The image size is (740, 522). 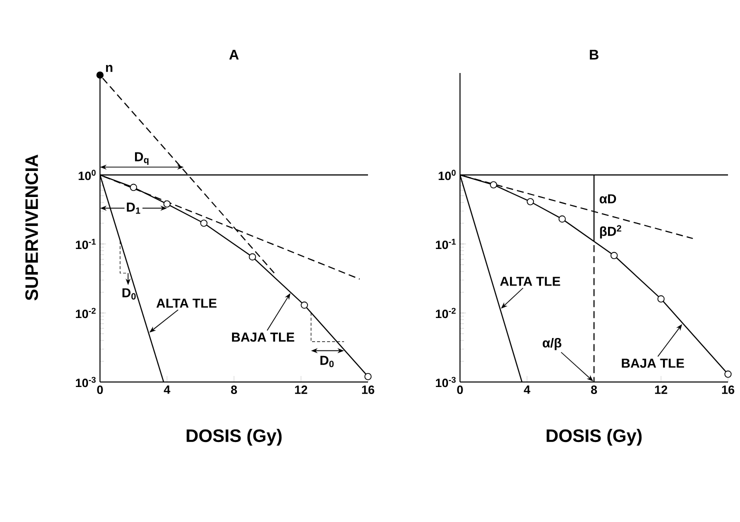 What do you see at coordinates (109, 68) in the screenshot?
I see `annotation: n` at bounding box center [109, 68].